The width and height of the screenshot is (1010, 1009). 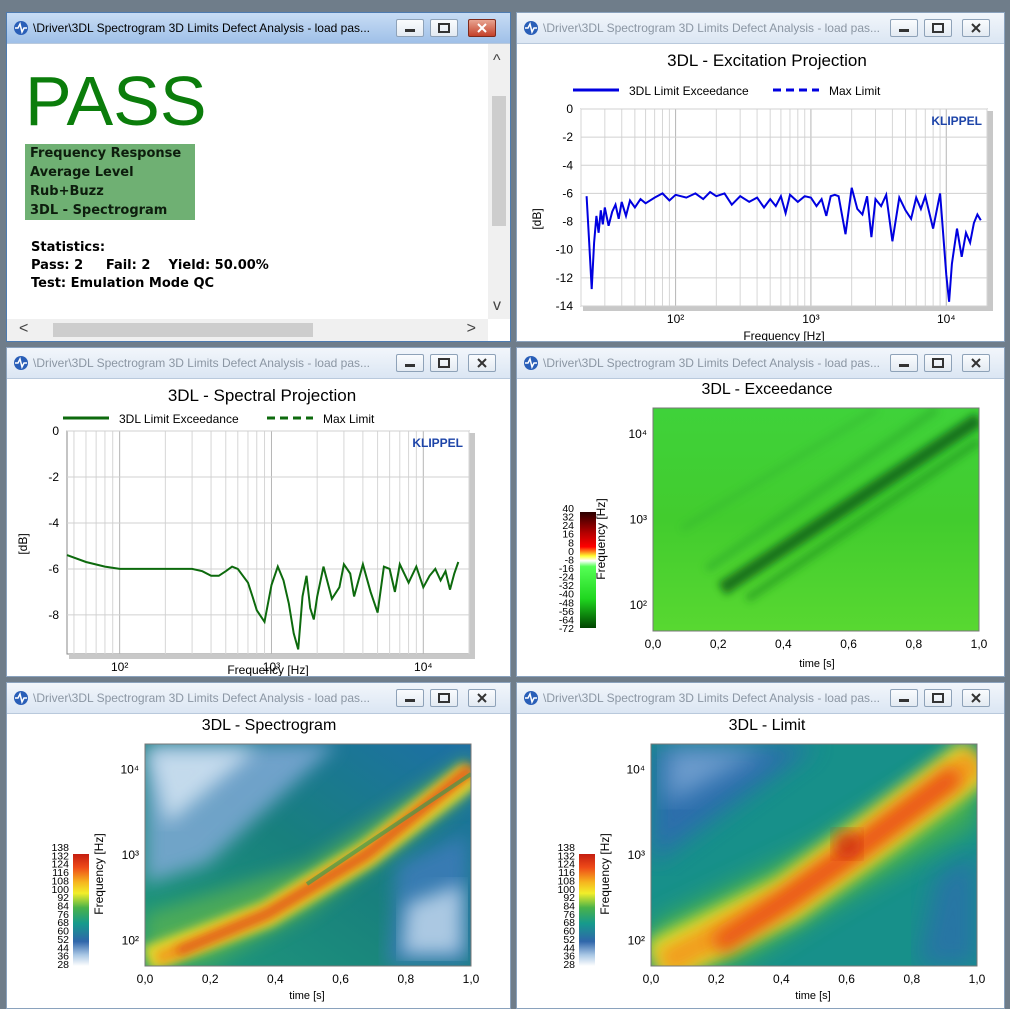 I want to click on colorbar-tick-label: 116, so click(x=566, y=873).